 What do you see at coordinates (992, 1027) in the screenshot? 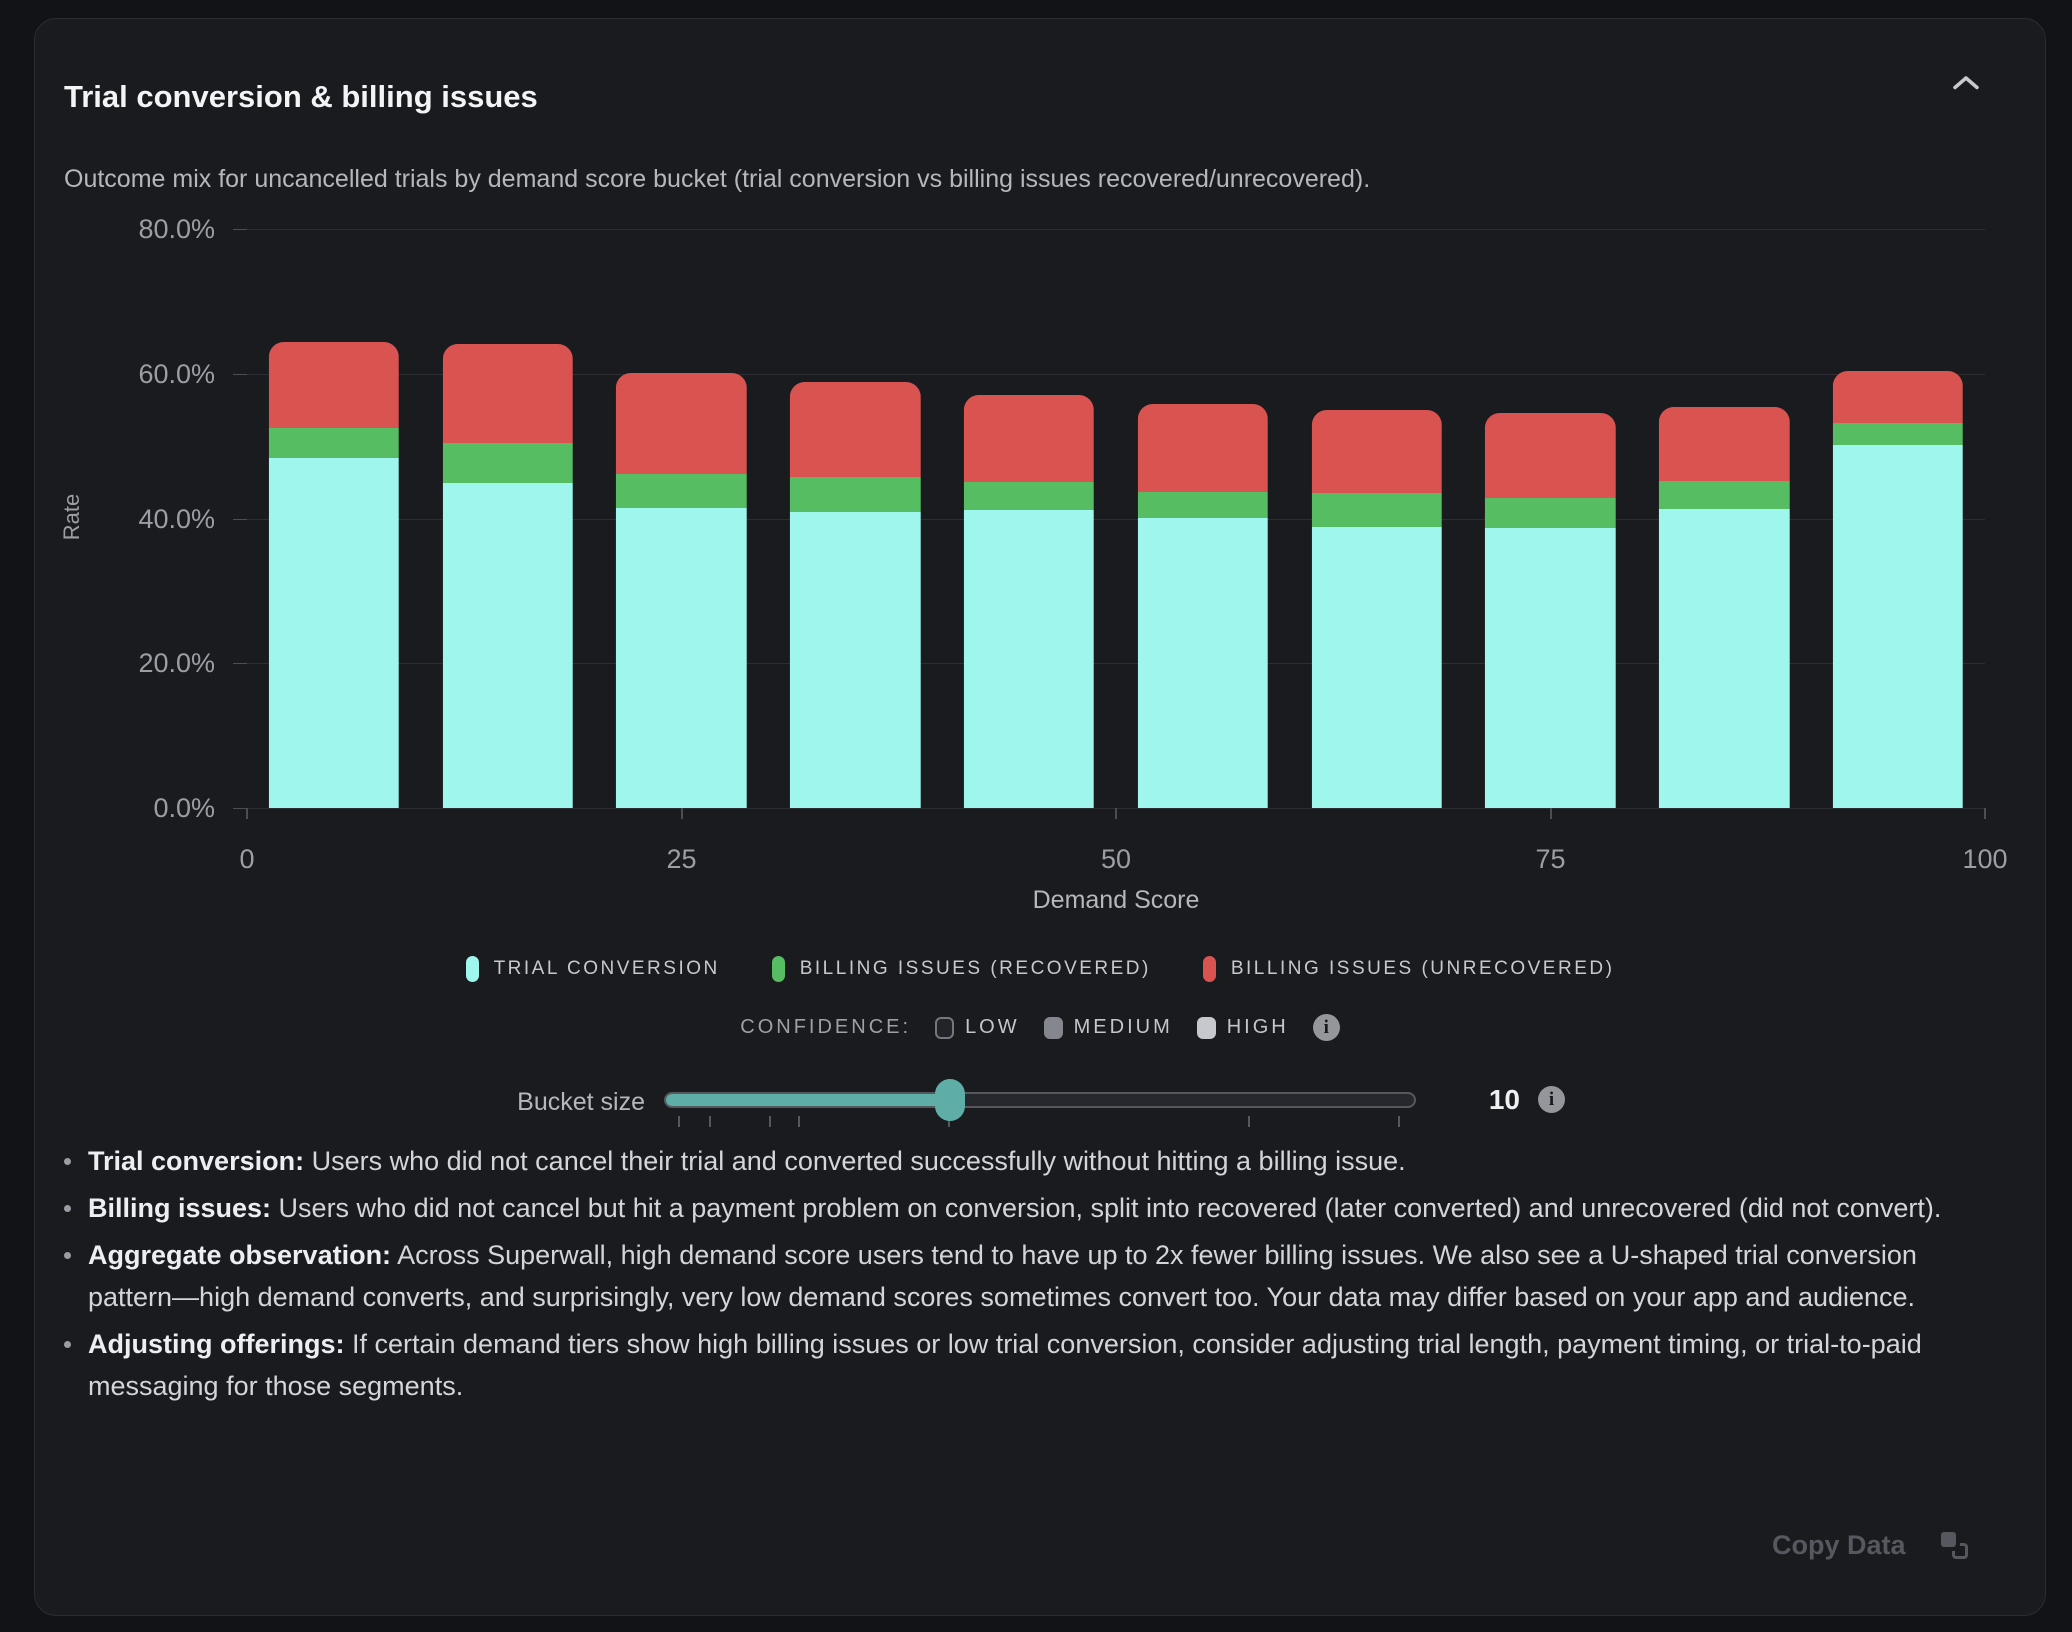
I see `confidence-option-label: LOW` at bounding box center [992, 1027].